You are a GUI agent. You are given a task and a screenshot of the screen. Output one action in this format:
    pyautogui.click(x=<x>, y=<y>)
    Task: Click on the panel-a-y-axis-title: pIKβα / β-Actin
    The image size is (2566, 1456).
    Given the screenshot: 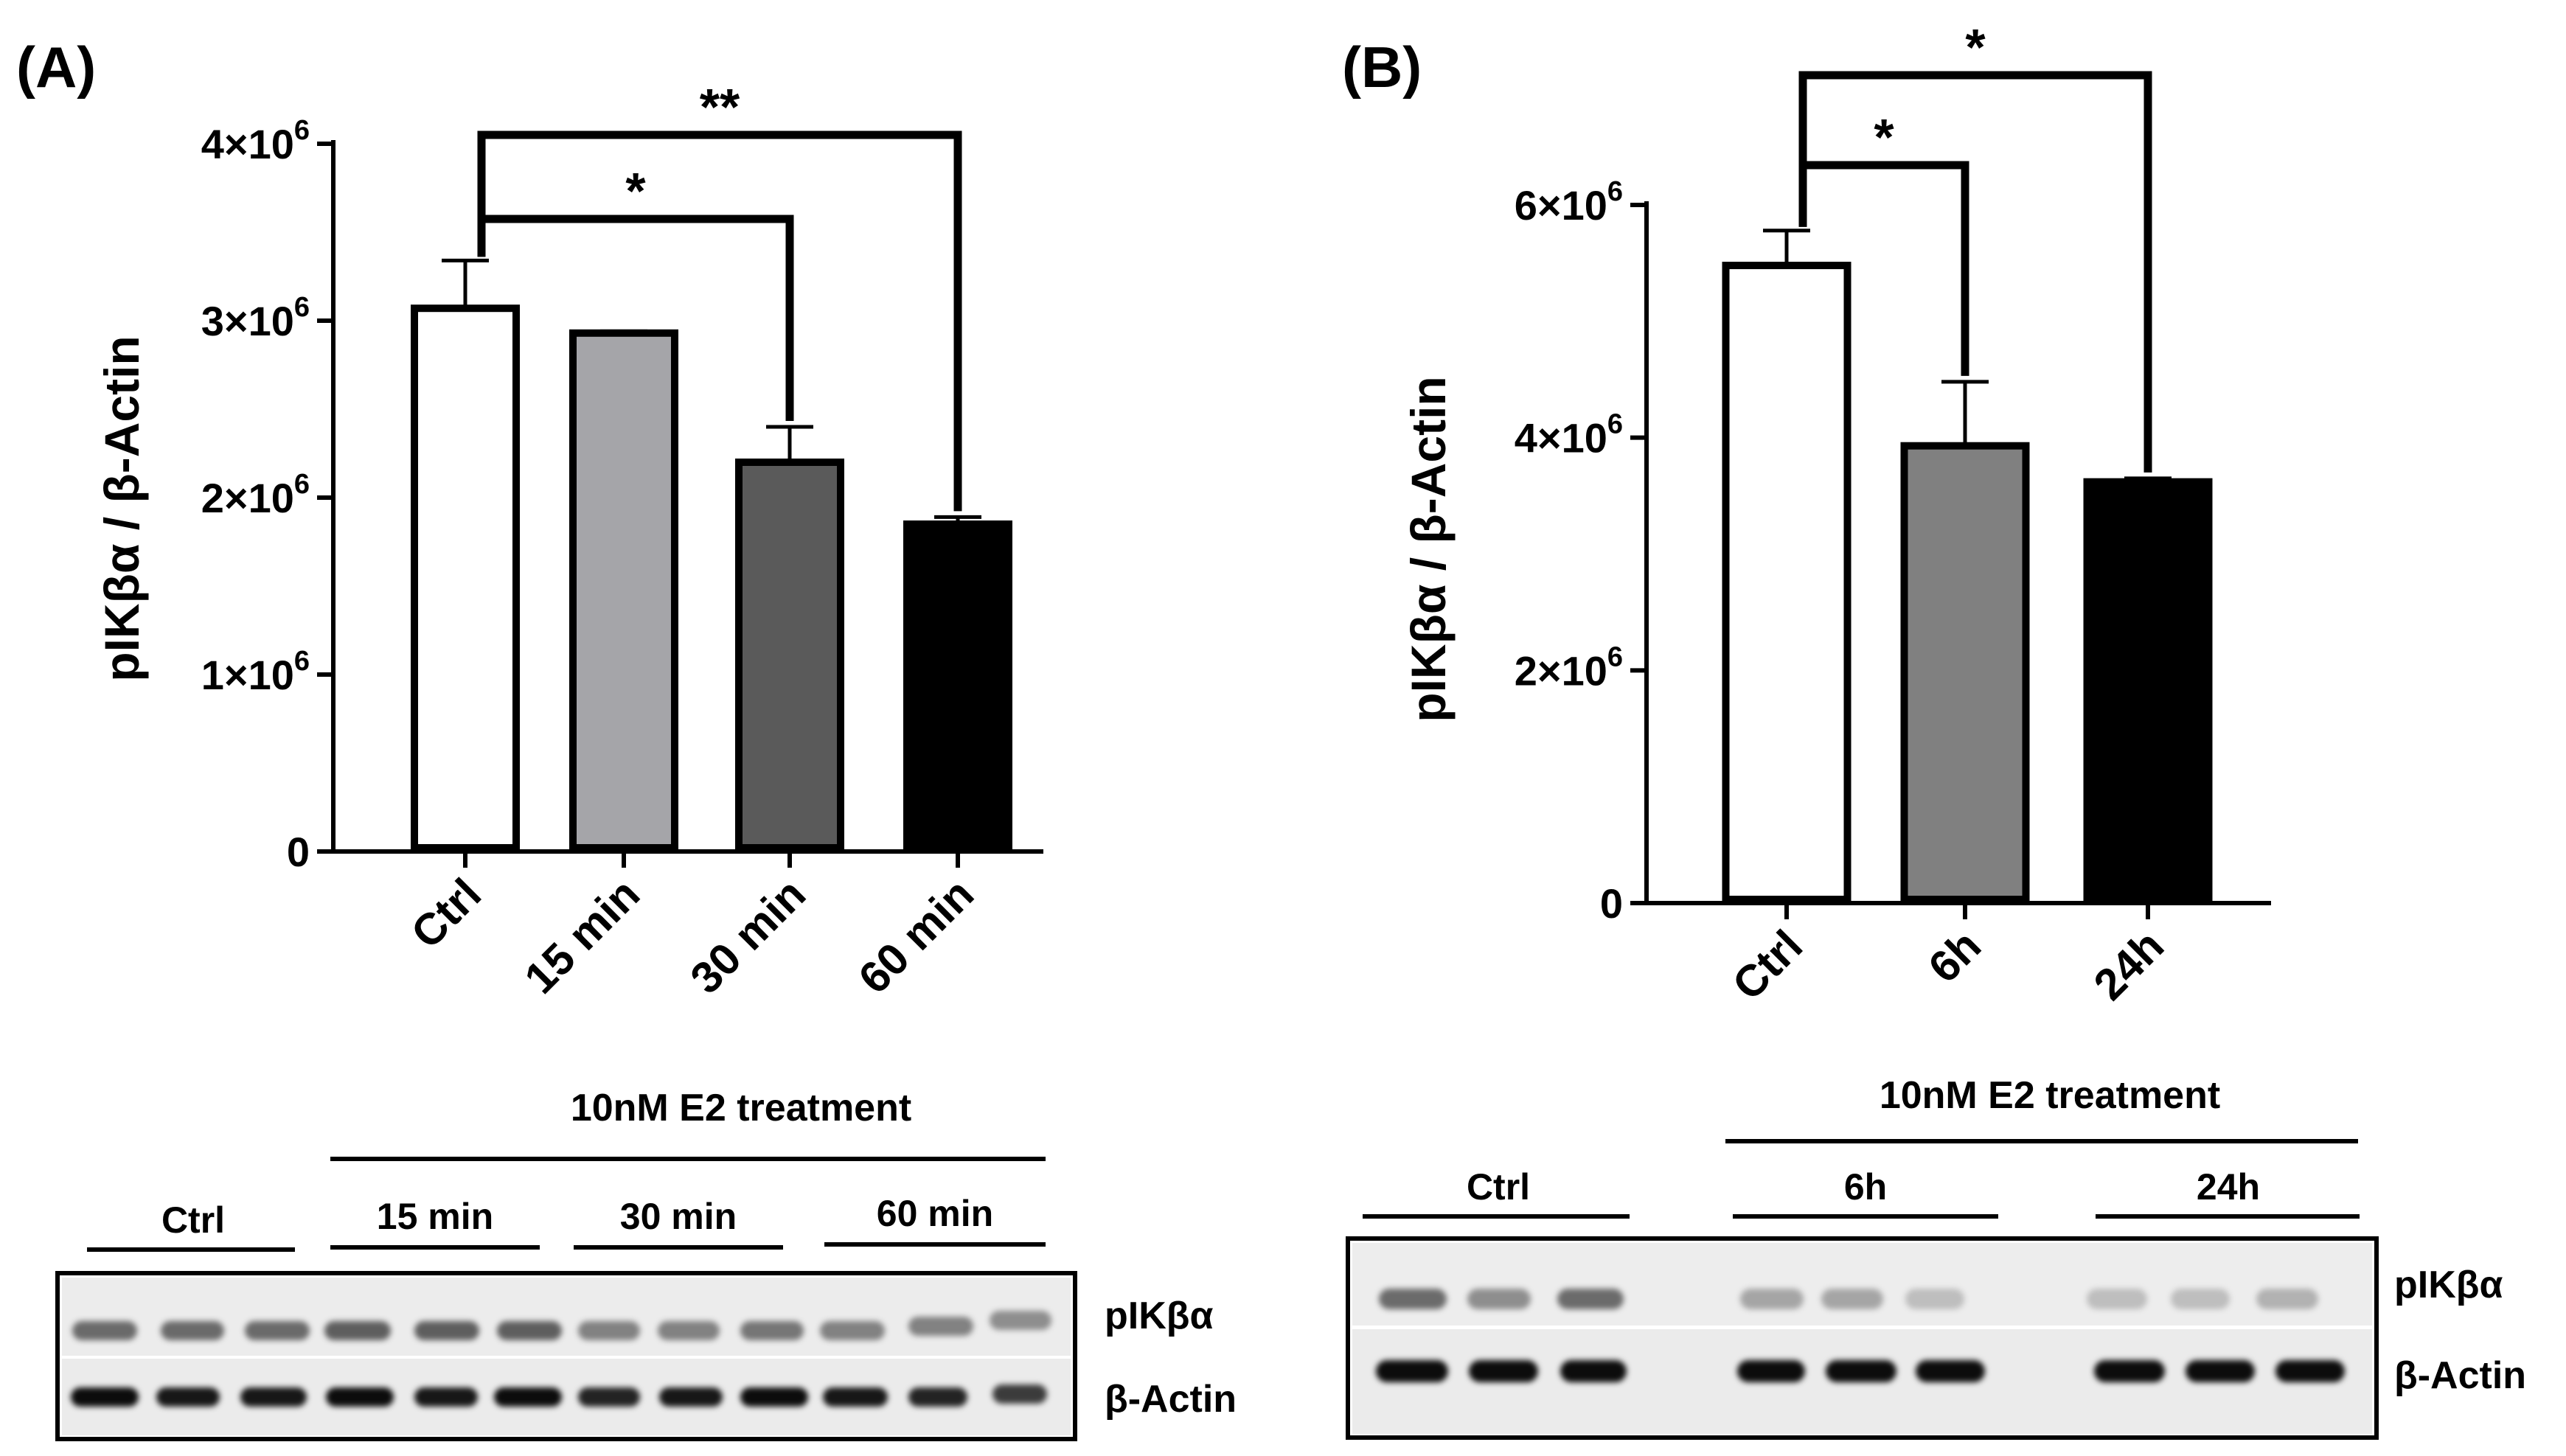 What is the action you would take?
    pyautogui.click(x=121, y=508)
    